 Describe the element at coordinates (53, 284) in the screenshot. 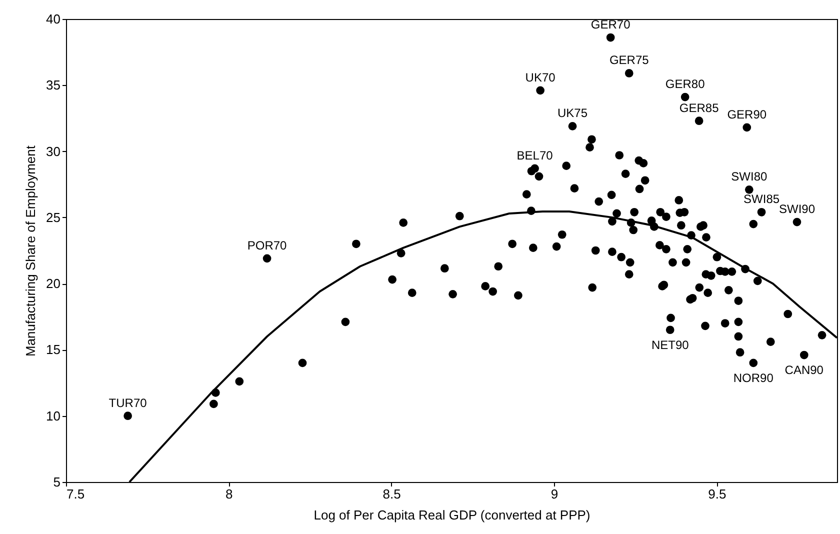

I see `y-tick-label: 20` at that location.